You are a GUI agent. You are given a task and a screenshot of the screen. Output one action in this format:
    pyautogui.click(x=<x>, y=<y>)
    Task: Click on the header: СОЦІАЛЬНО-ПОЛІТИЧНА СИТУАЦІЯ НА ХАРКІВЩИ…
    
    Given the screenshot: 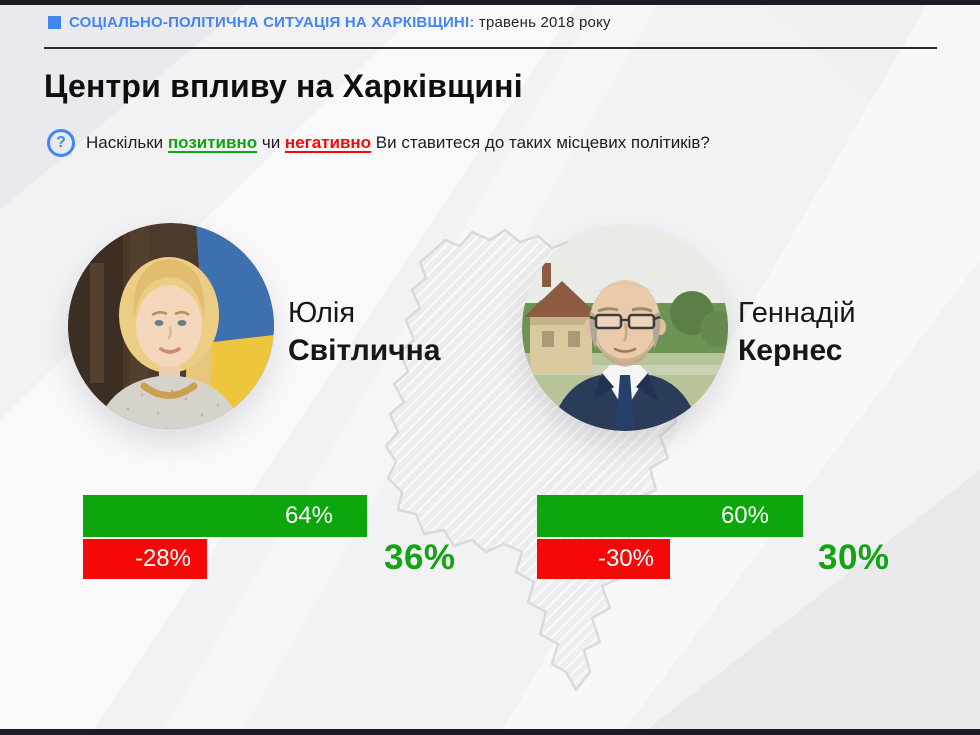 What is the action you would take?
    pyautogui.click(x=329, y=22)
    